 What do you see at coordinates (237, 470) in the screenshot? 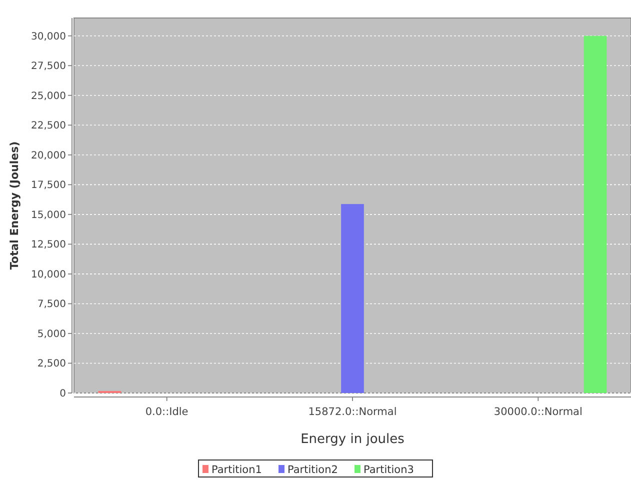
I see `legend-label: Partition1` at bounding box center [237, 470].